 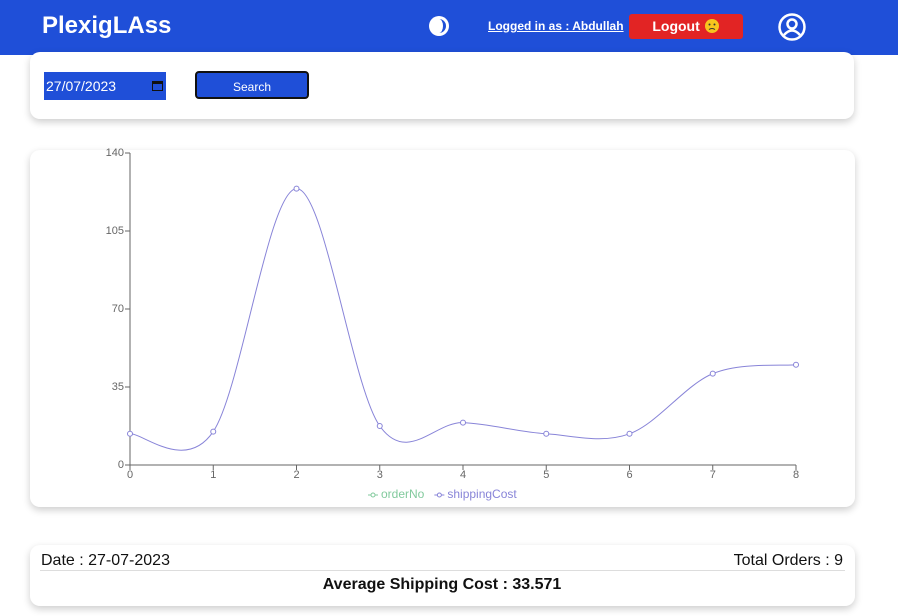 What do you see at coordinates (442, 85) in the screenshot?
I see `filter-card` at bounding box center [442, 85].